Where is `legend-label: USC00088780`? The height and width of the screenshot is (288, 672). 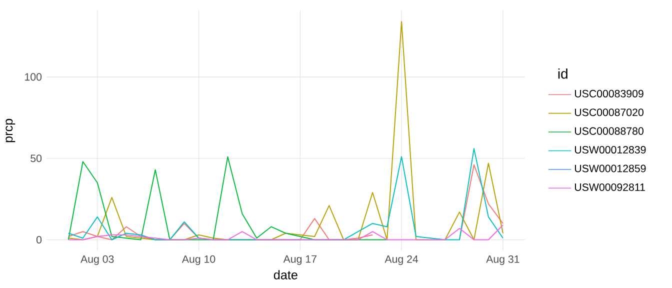
legend-label: USC00088780 is located at coordinates (609, 131).